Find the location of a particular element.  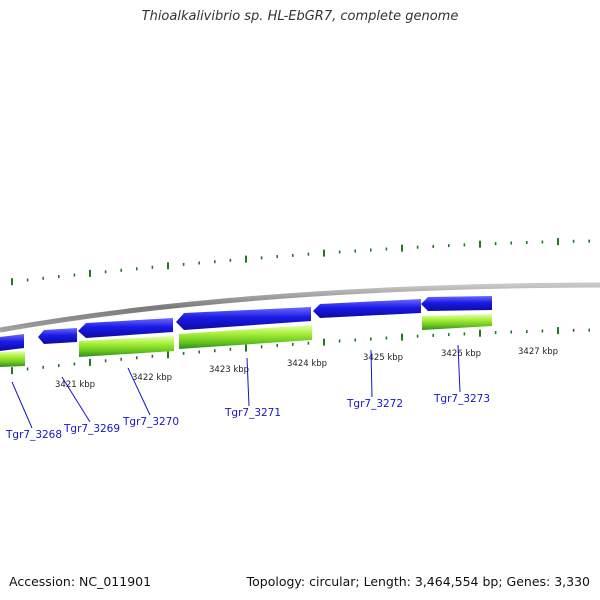

gene-label-tgr7-3271: Tgr7_3271 is located at coordinates (252, 413).